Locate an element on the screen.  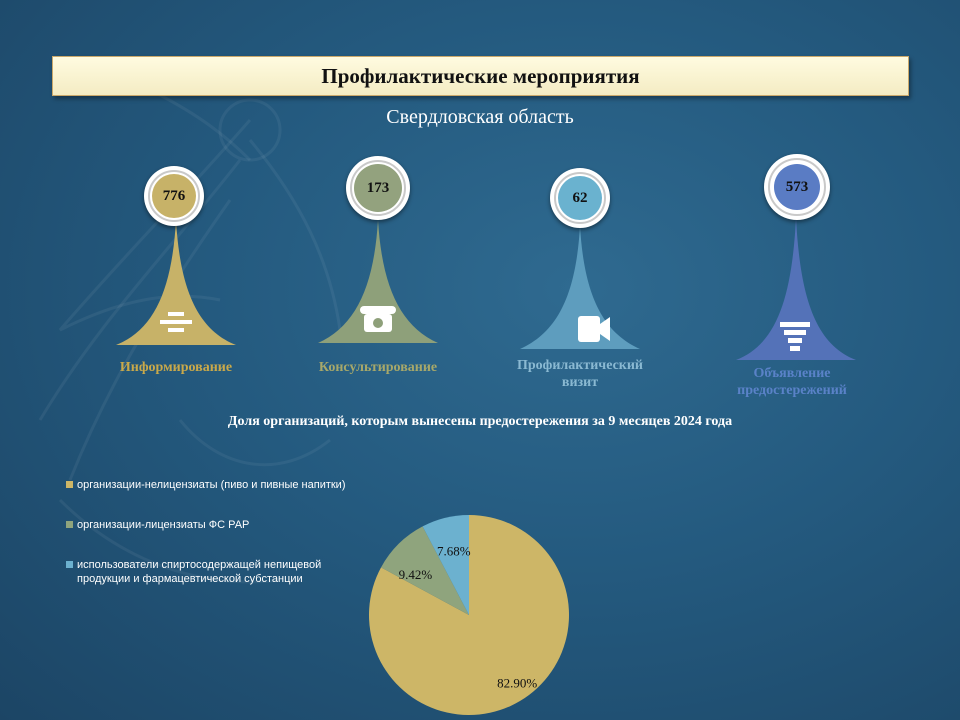
filter-icon is located at coordinates (795, 336).